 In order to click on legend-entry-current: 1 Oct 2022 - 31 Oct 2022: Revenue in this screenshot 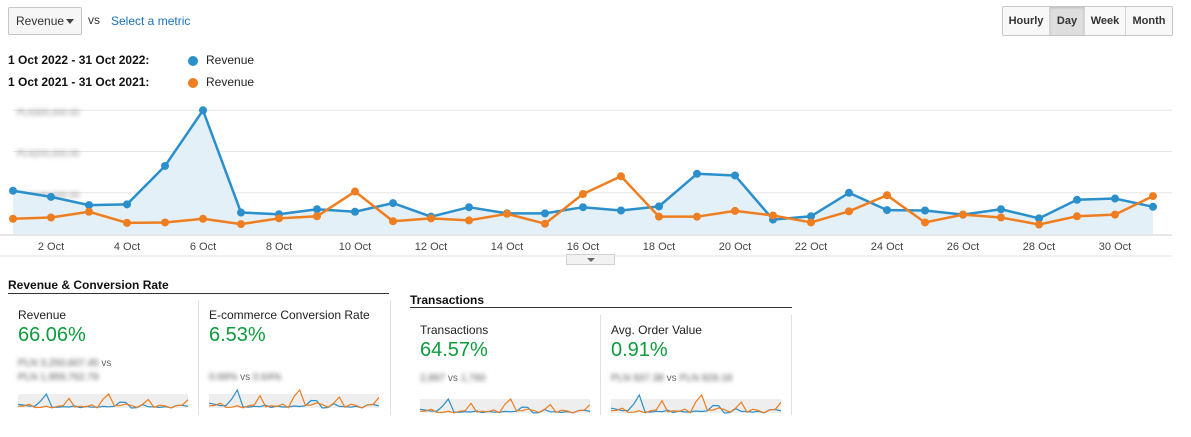, I will do `click(158, 62)`.